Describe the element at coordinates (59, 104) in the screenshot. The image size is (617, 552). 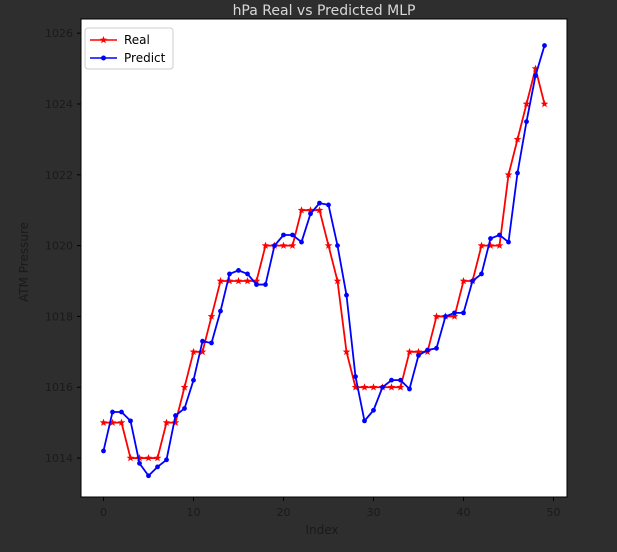
I see `y-tick-label: 1024` at that location.